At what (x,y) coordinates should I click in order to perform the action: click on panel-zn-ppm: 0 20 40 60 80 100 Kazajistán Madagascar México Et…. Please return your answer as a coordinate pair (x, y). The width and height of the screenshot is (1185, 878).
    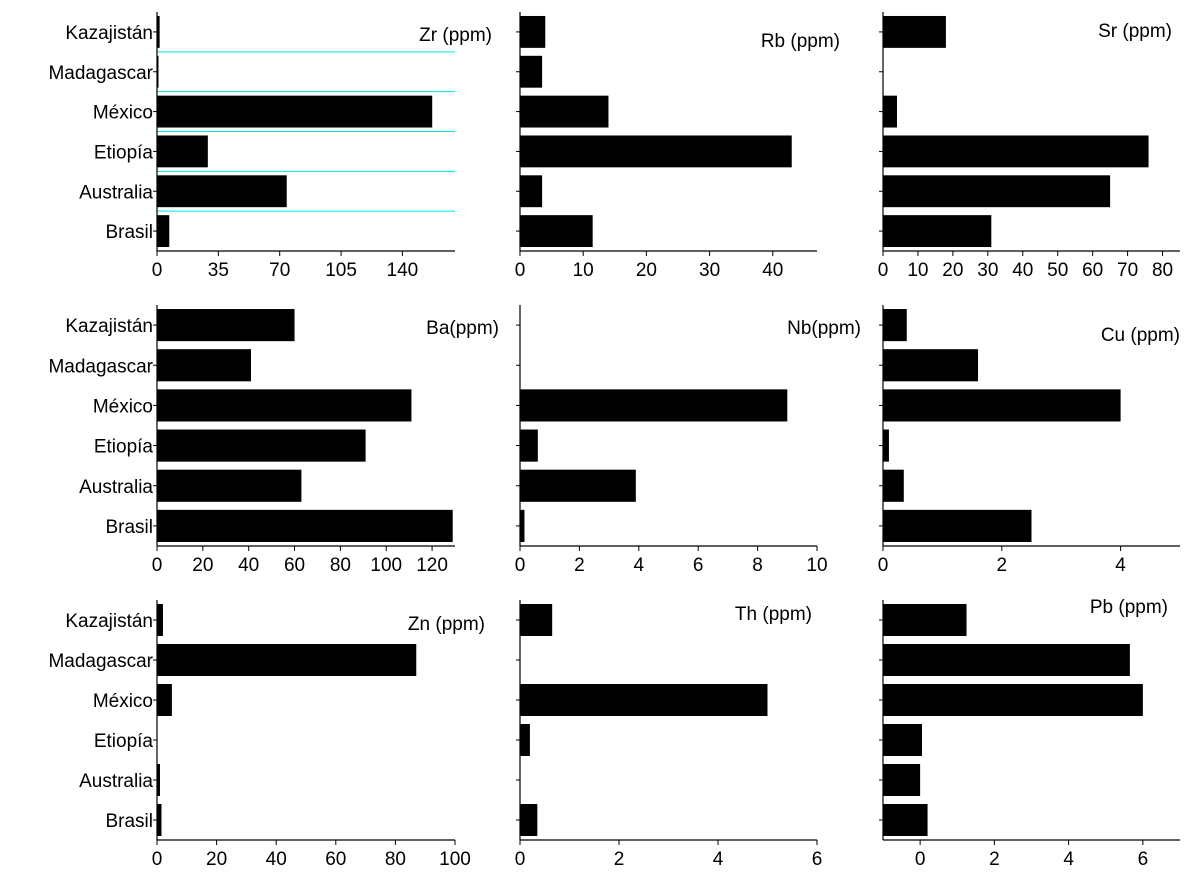
    Looking at the image, I should click on (266, 735).